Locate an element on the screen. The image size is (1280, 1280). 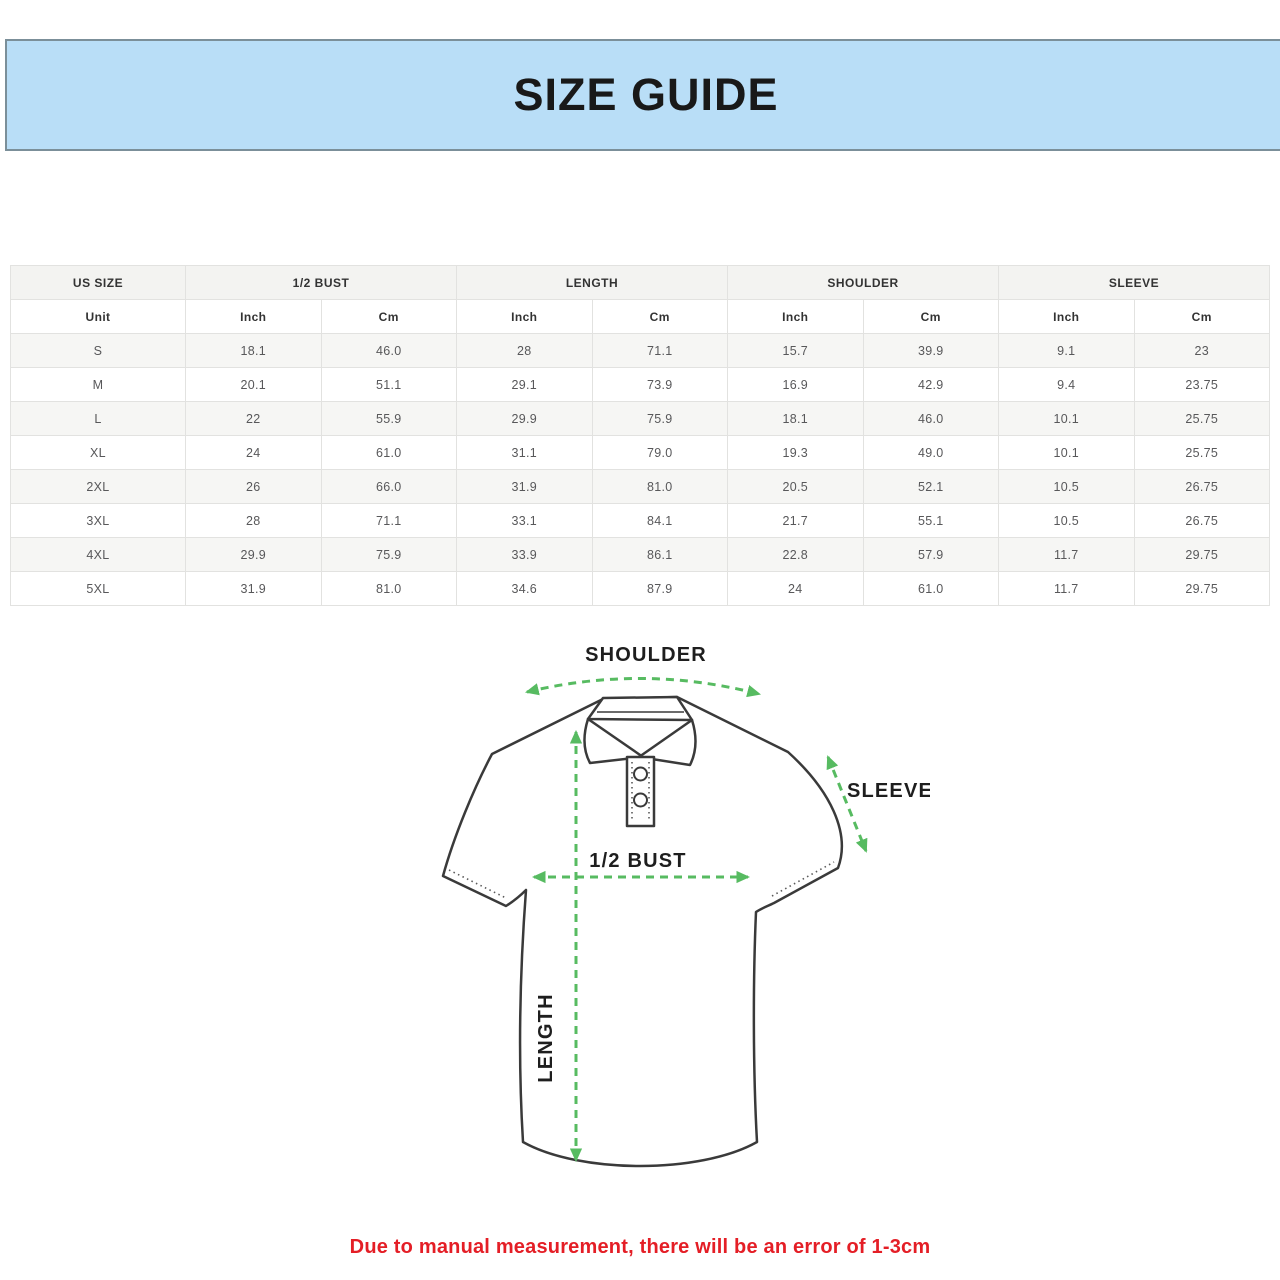
measure-cell: 42.9 is located at coordinates (930, 384).